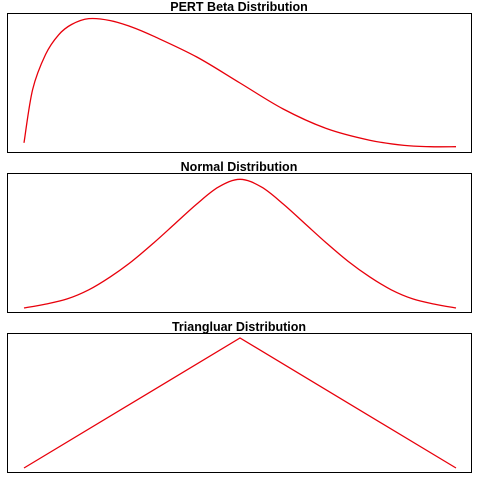 This screenshot has width=480, height=480. Describe the element at coordinates (239, 7) in the screenshot. I see `pert-beta-title: PERT Beta Distribution` at that location.